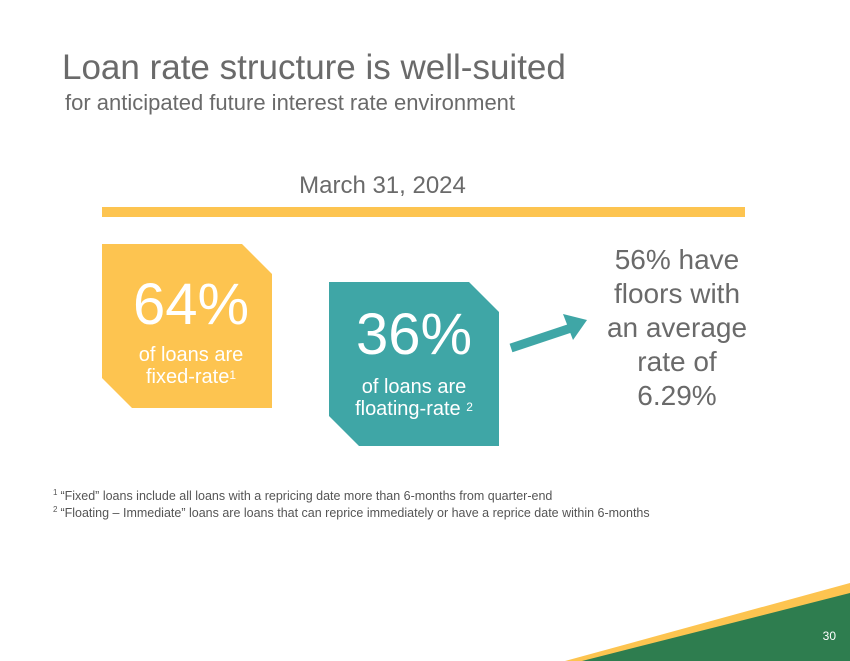 The height and width of the screenshot is (661, 850). What do you see at coordinates (469, 407) in the screenshot?
I see `floating-rate-footnote-ref: 2` at bounding box center [469, 407].